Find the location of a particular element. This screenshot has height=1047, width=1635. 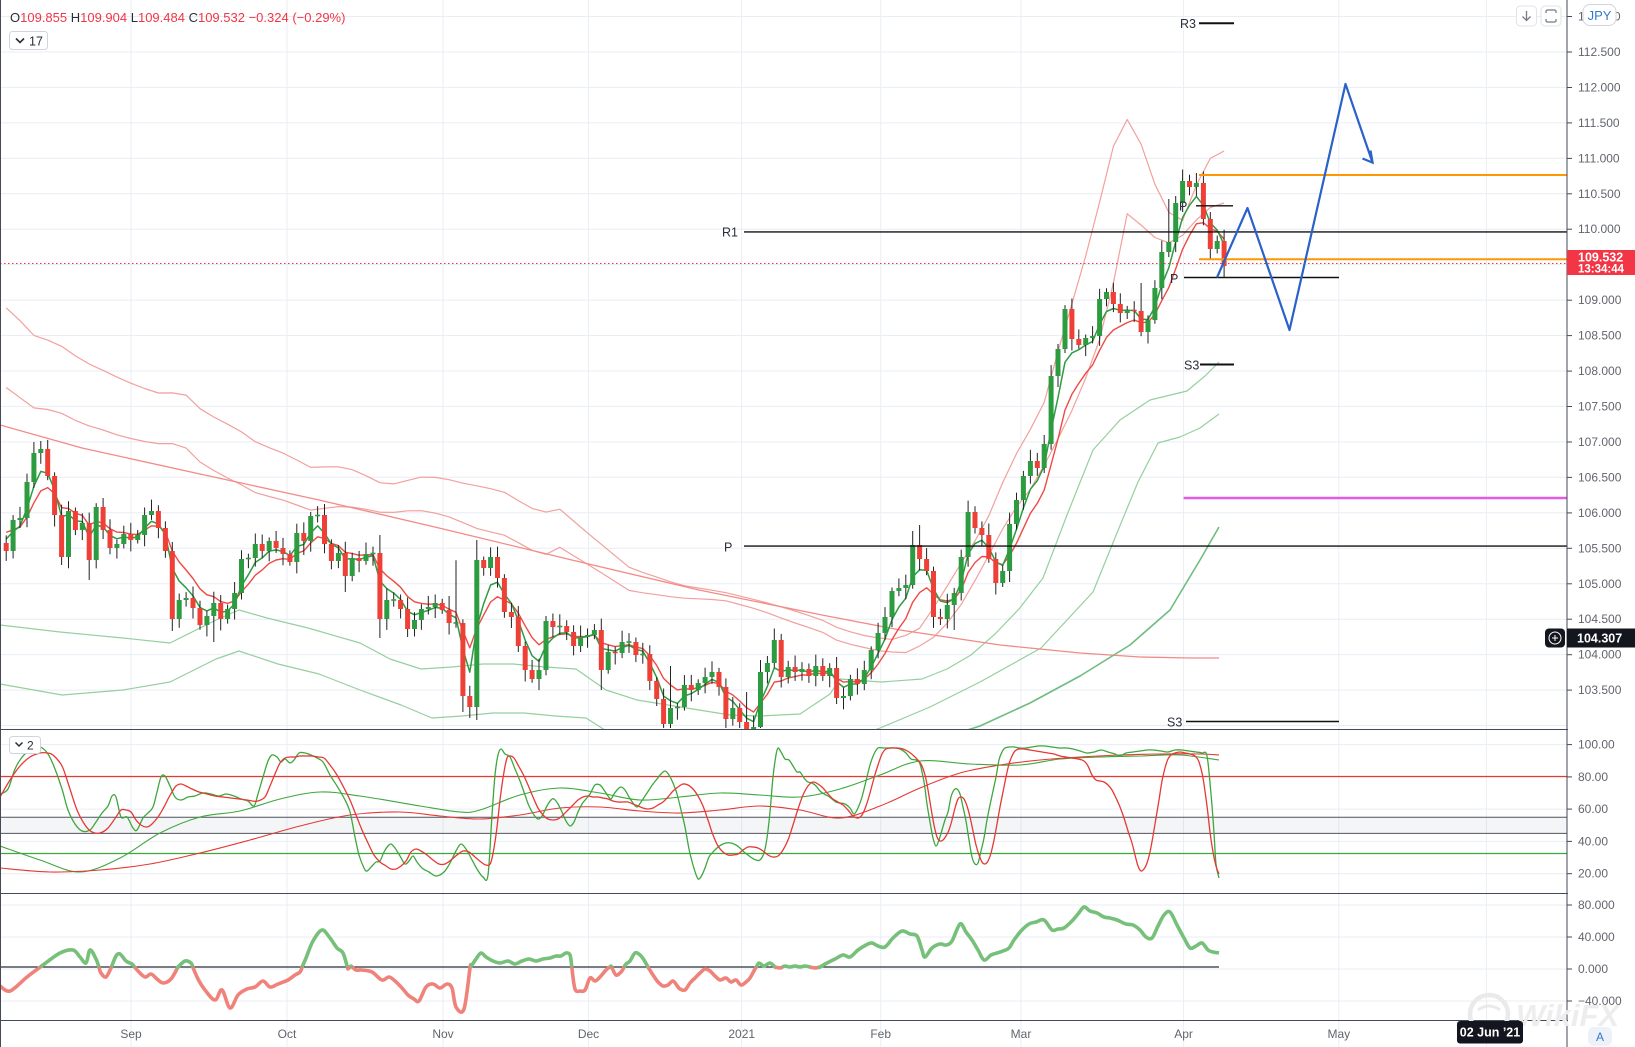

svg-text: 80.000 is located at coordinates (1596, 905).